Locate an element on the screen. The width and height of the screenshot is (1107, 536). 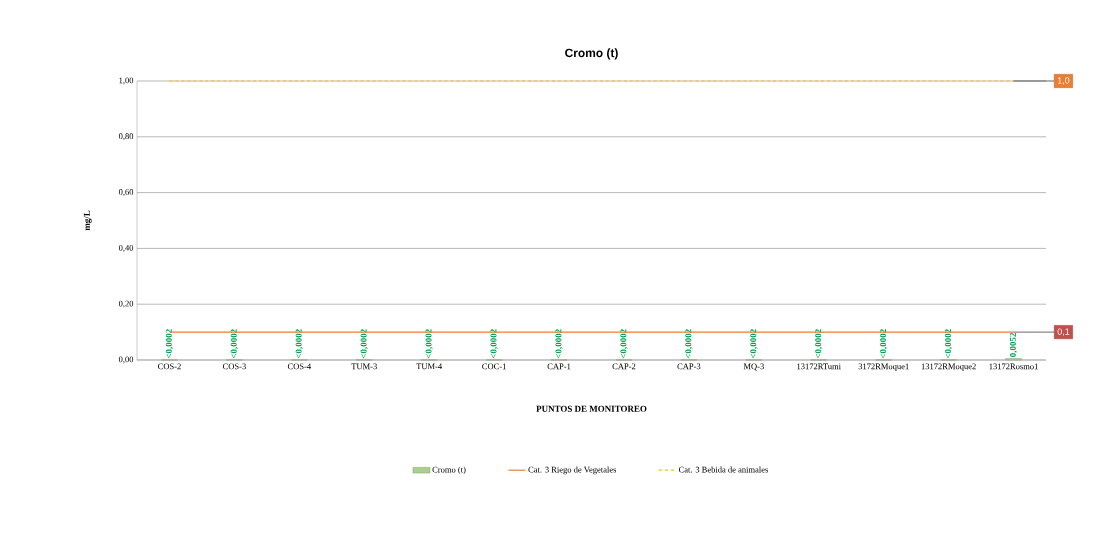
x-tick-label: CAP-2 is located at coordinates (624, 366).